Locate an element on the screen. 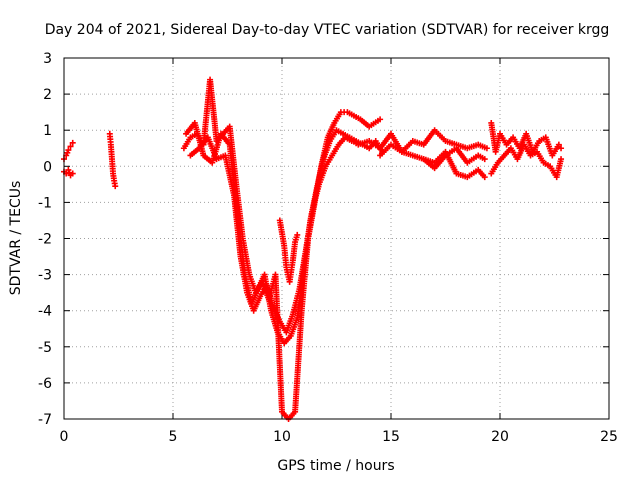  y-tick-label: 3 is located at coordinates (47, 59).